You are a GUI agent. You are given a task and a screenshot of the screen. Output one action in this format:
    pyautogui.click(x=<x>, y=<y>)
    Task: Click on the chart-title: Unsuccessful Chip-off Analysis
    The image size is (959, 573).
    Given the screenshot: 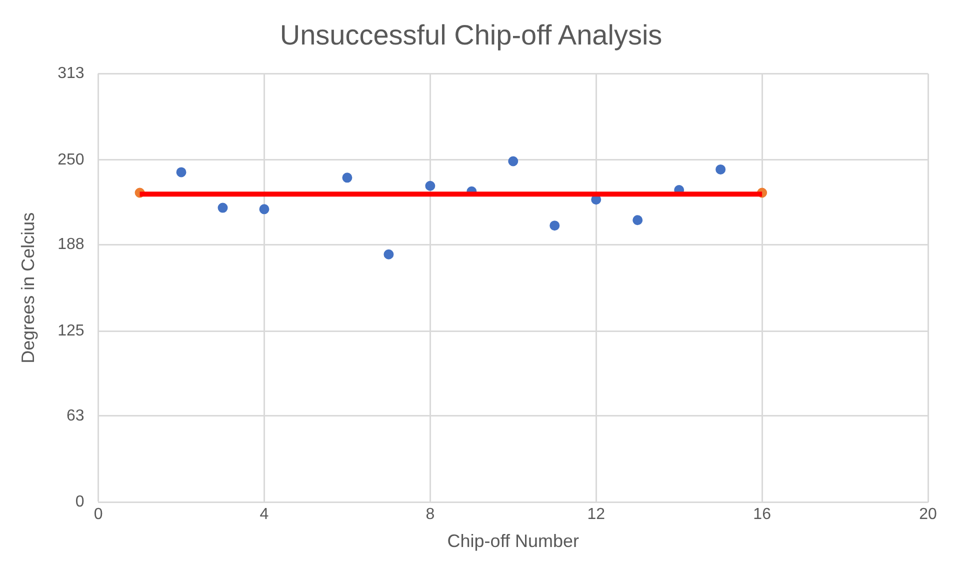 What is the action you would take?
    pyautogui.click(x=471, y=35)
    